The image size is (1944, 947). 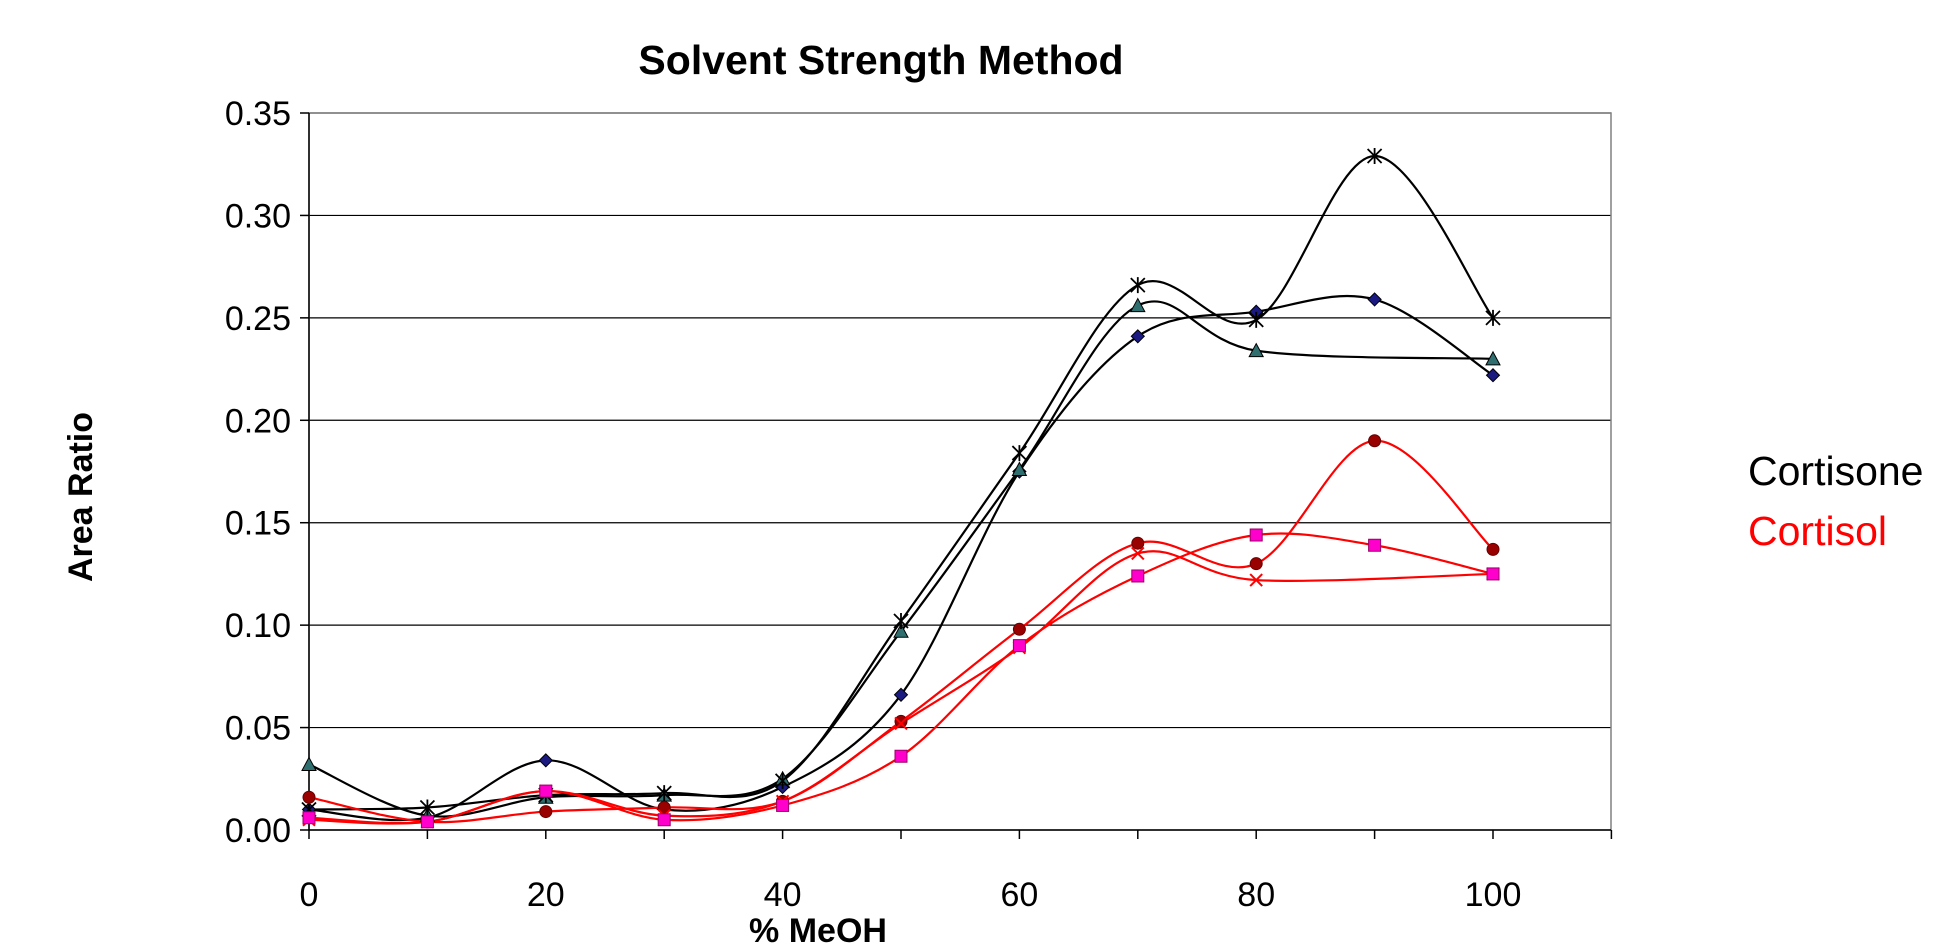 What do you see at coordinates (258, 524) in the screenshot?
I see `y-tick-label: 0.15` at bounding box center [258, 524].